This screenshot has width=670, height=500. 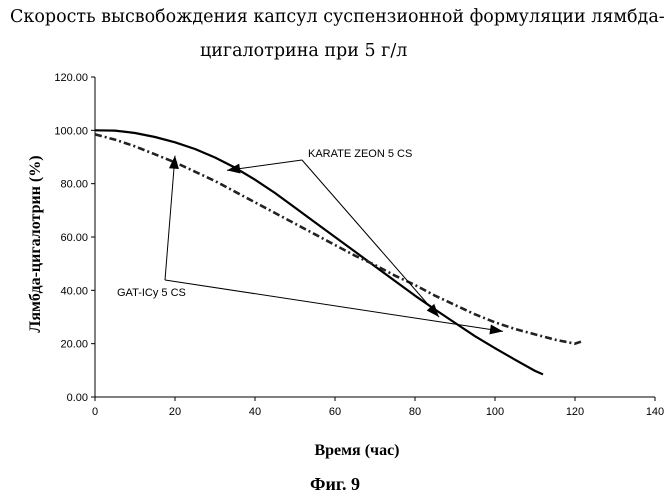 What do you see at coordinates (71, 78) in the screenshot?
I see `y-tick-label: 120.00` at bounding box center [71, 78].